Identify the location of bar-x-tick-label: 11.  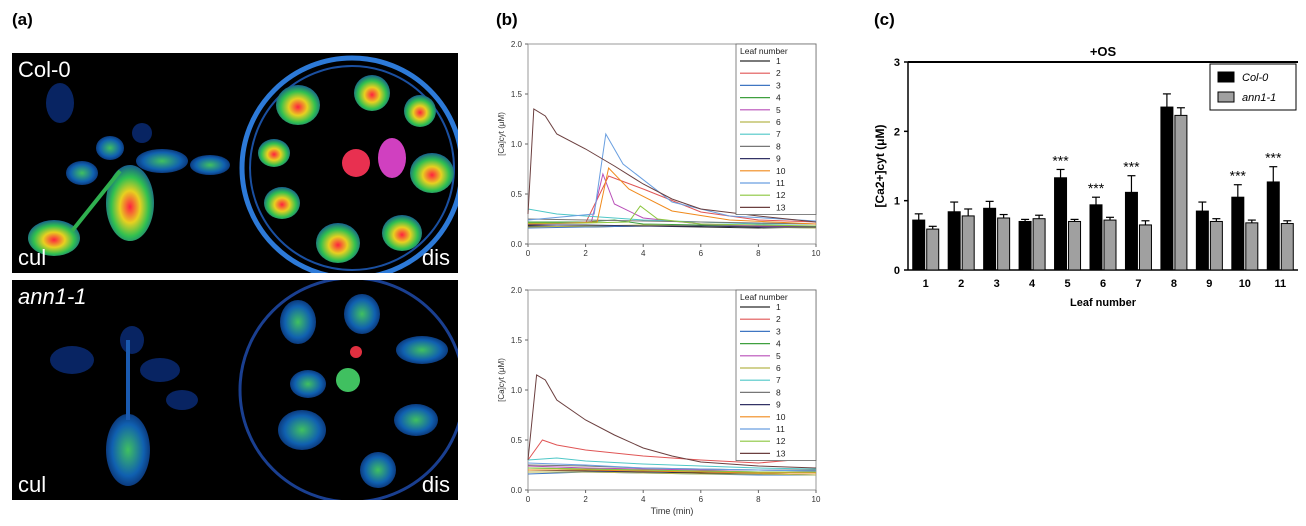
(1280, 284).